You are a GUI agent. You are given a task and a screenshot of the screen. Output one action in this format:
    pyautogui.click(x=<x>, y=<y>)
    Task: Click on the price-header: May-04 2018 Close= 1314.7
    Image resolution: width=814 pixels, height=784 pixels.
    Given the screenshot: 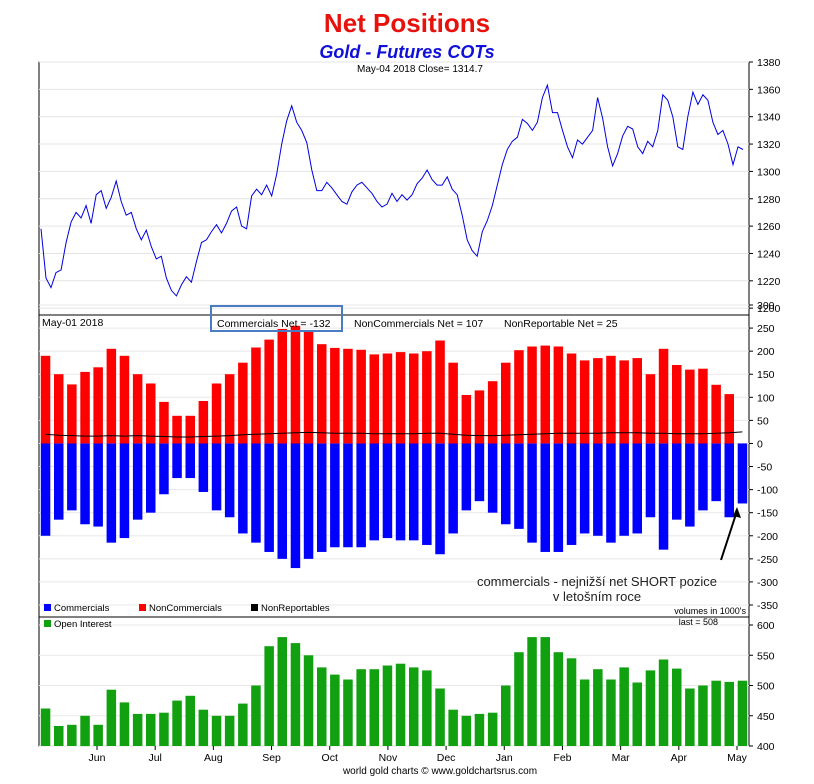 What is the action you would take?
    pyautogui.click(x=420, y=69)
    